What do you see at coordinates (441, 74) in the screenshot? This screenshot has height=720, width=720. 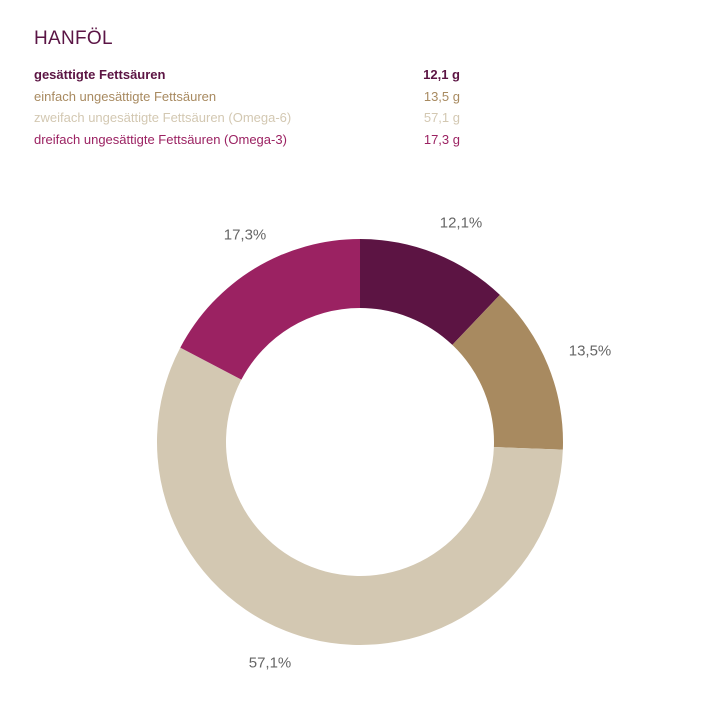 I see `legend-value: 12,1 g` at bounding box center [441, 74].